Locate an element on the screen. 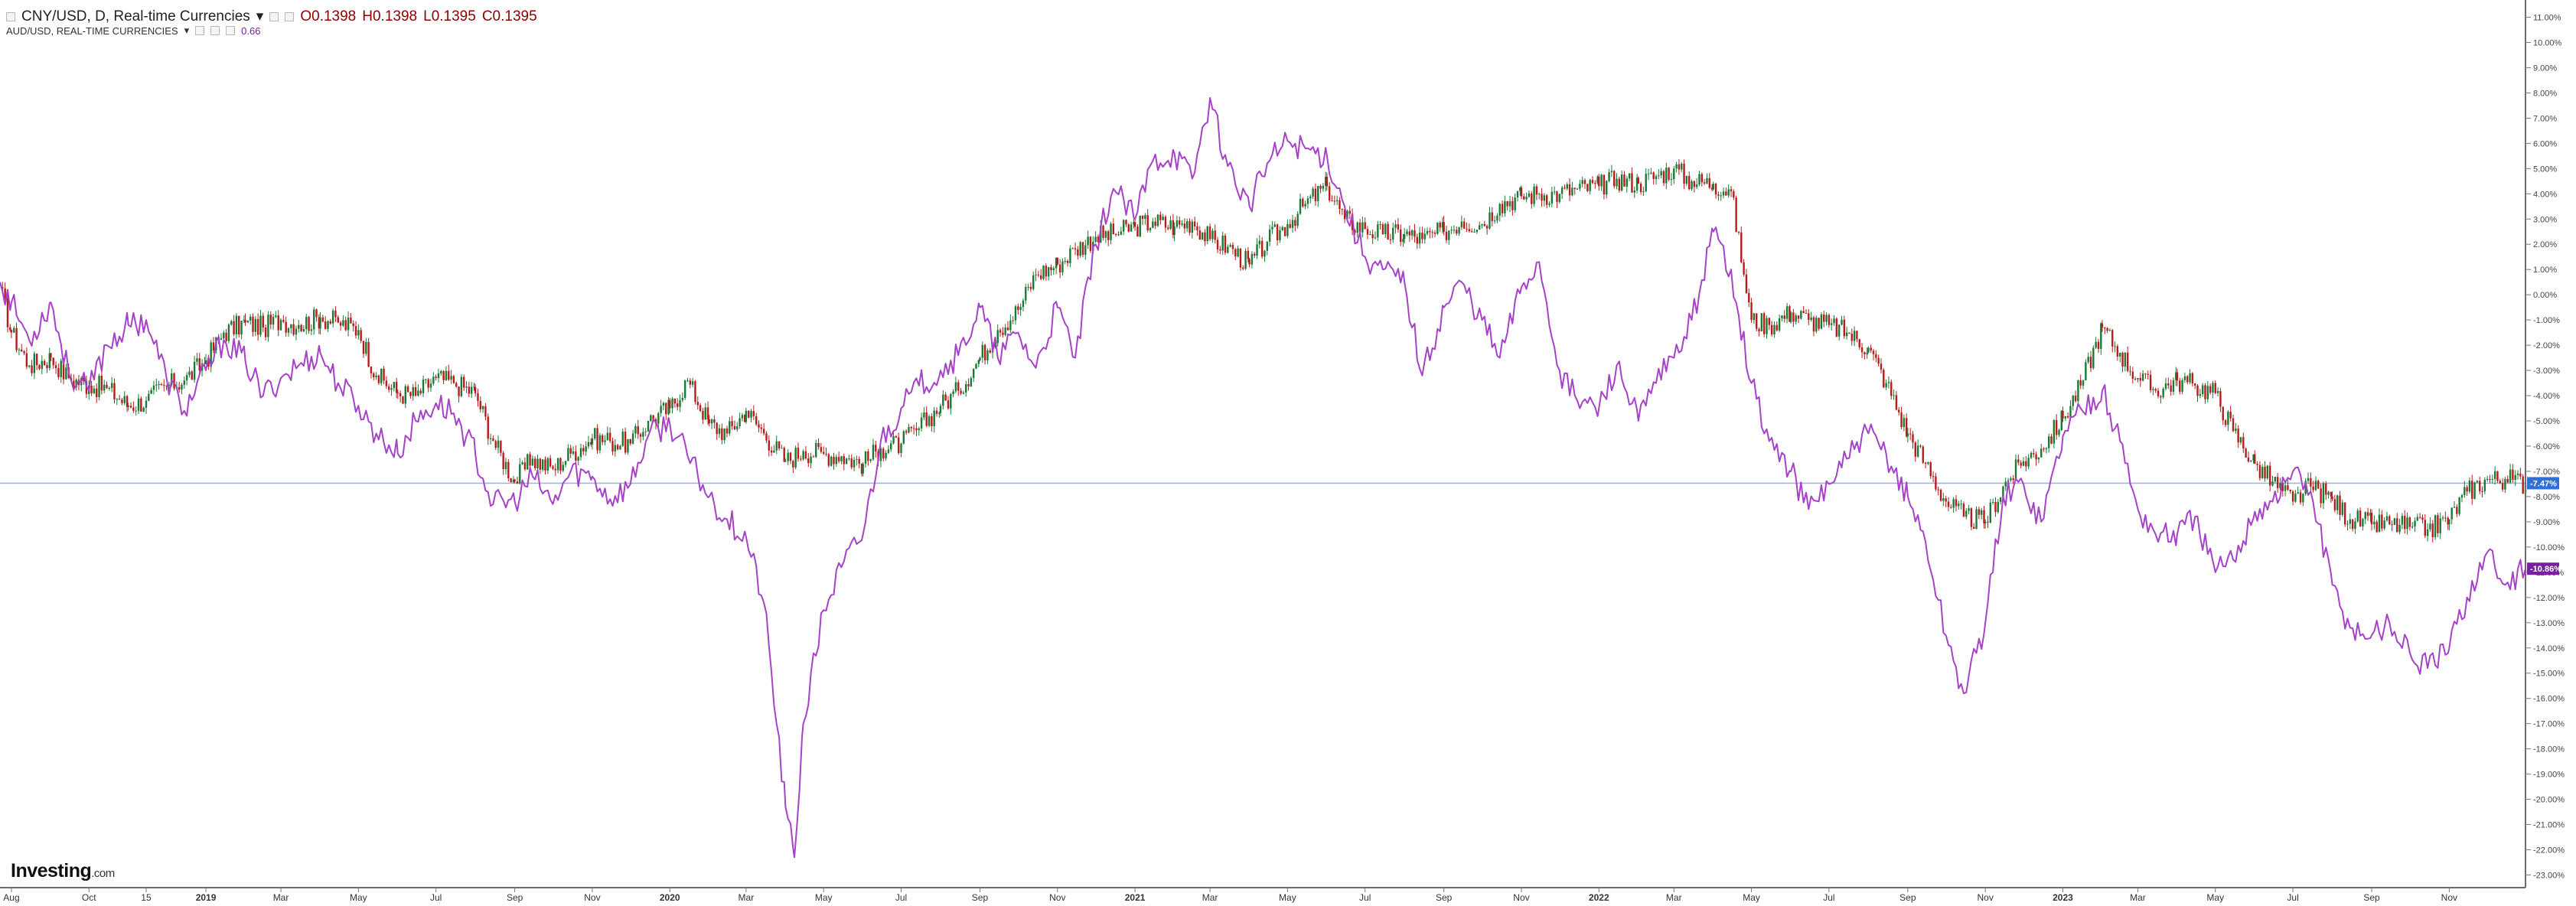 The image size is (2576, 906). last-value-badge is located at coordinates (2543, 484).